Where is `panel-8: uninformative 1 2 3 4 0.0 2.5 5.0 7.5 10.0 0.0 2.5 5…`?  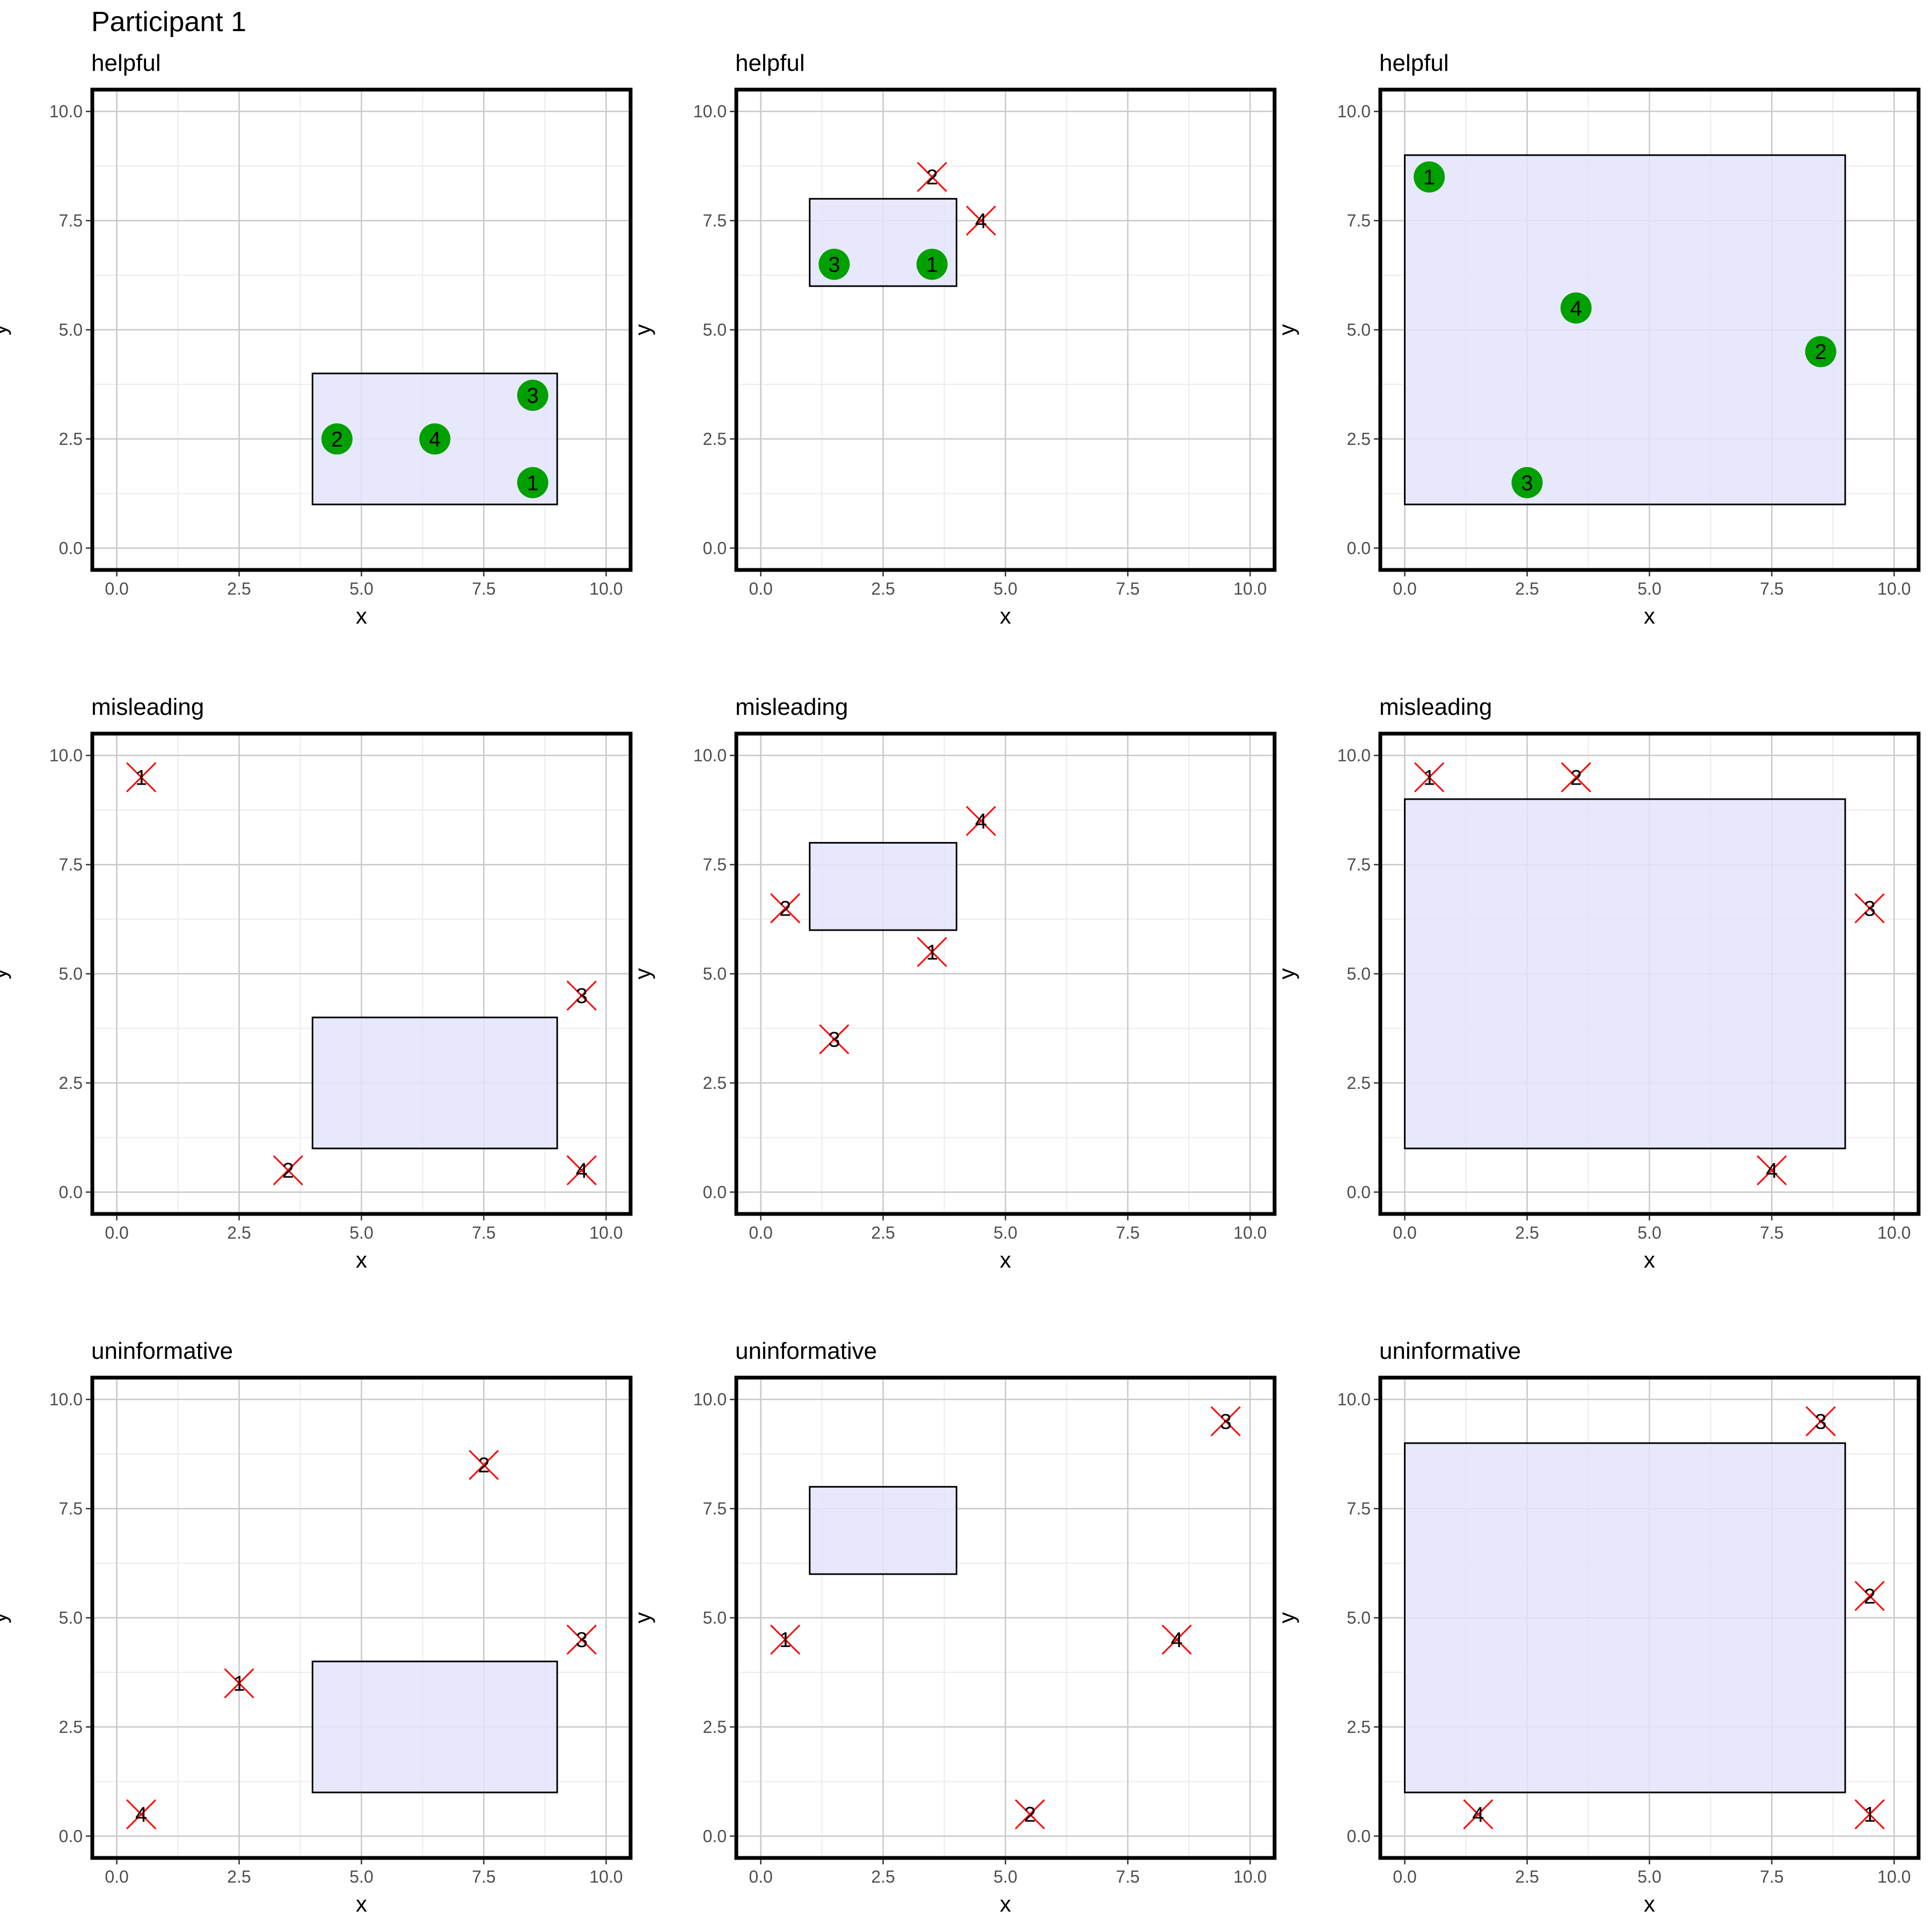
panel-8: uninformative 1 2 3 4 0.0 2.5 5.0 7.5 10.0 0.0 2.5 5… is located at coordinates (953, 1627).